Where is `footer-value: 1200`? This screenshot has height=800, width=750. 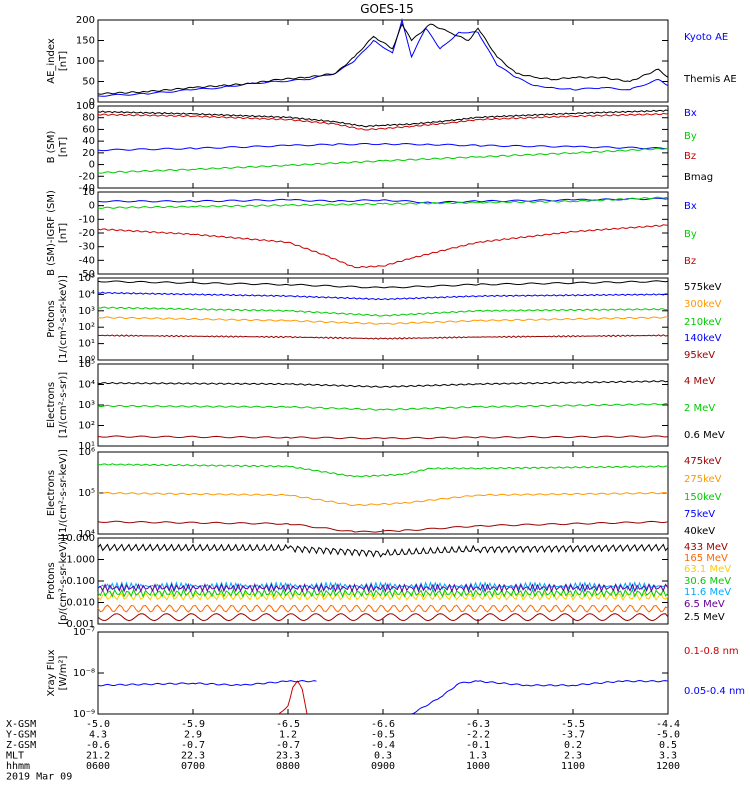
footer-value: 1200 is located at coordinates (668, 766).